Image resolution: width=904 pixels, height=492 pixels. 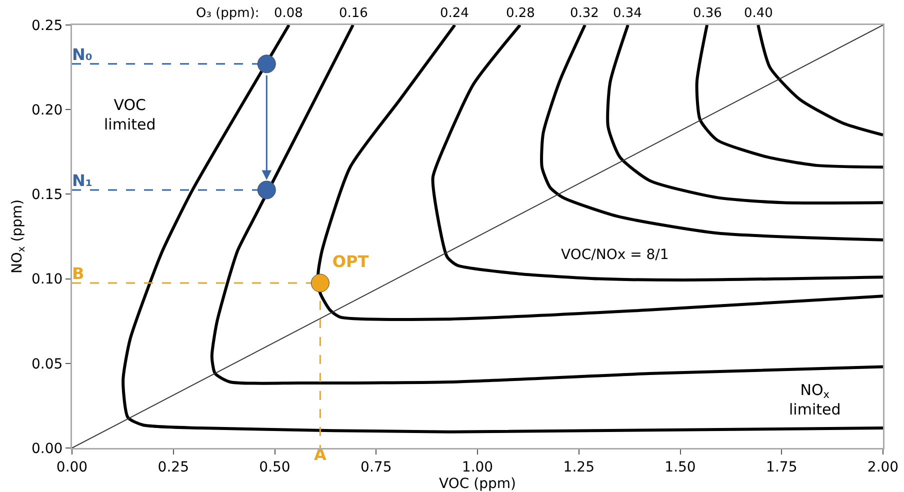 I want to click on series-label: 0.08, so click(x=288, y=13).